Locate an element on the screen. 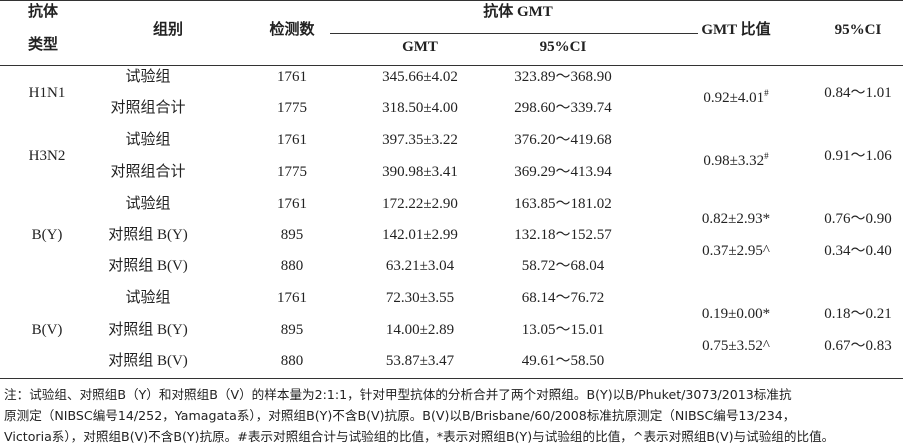 The image size is (903, 447). ci: 163.85～181.02 is located at coordinates (563, 203).